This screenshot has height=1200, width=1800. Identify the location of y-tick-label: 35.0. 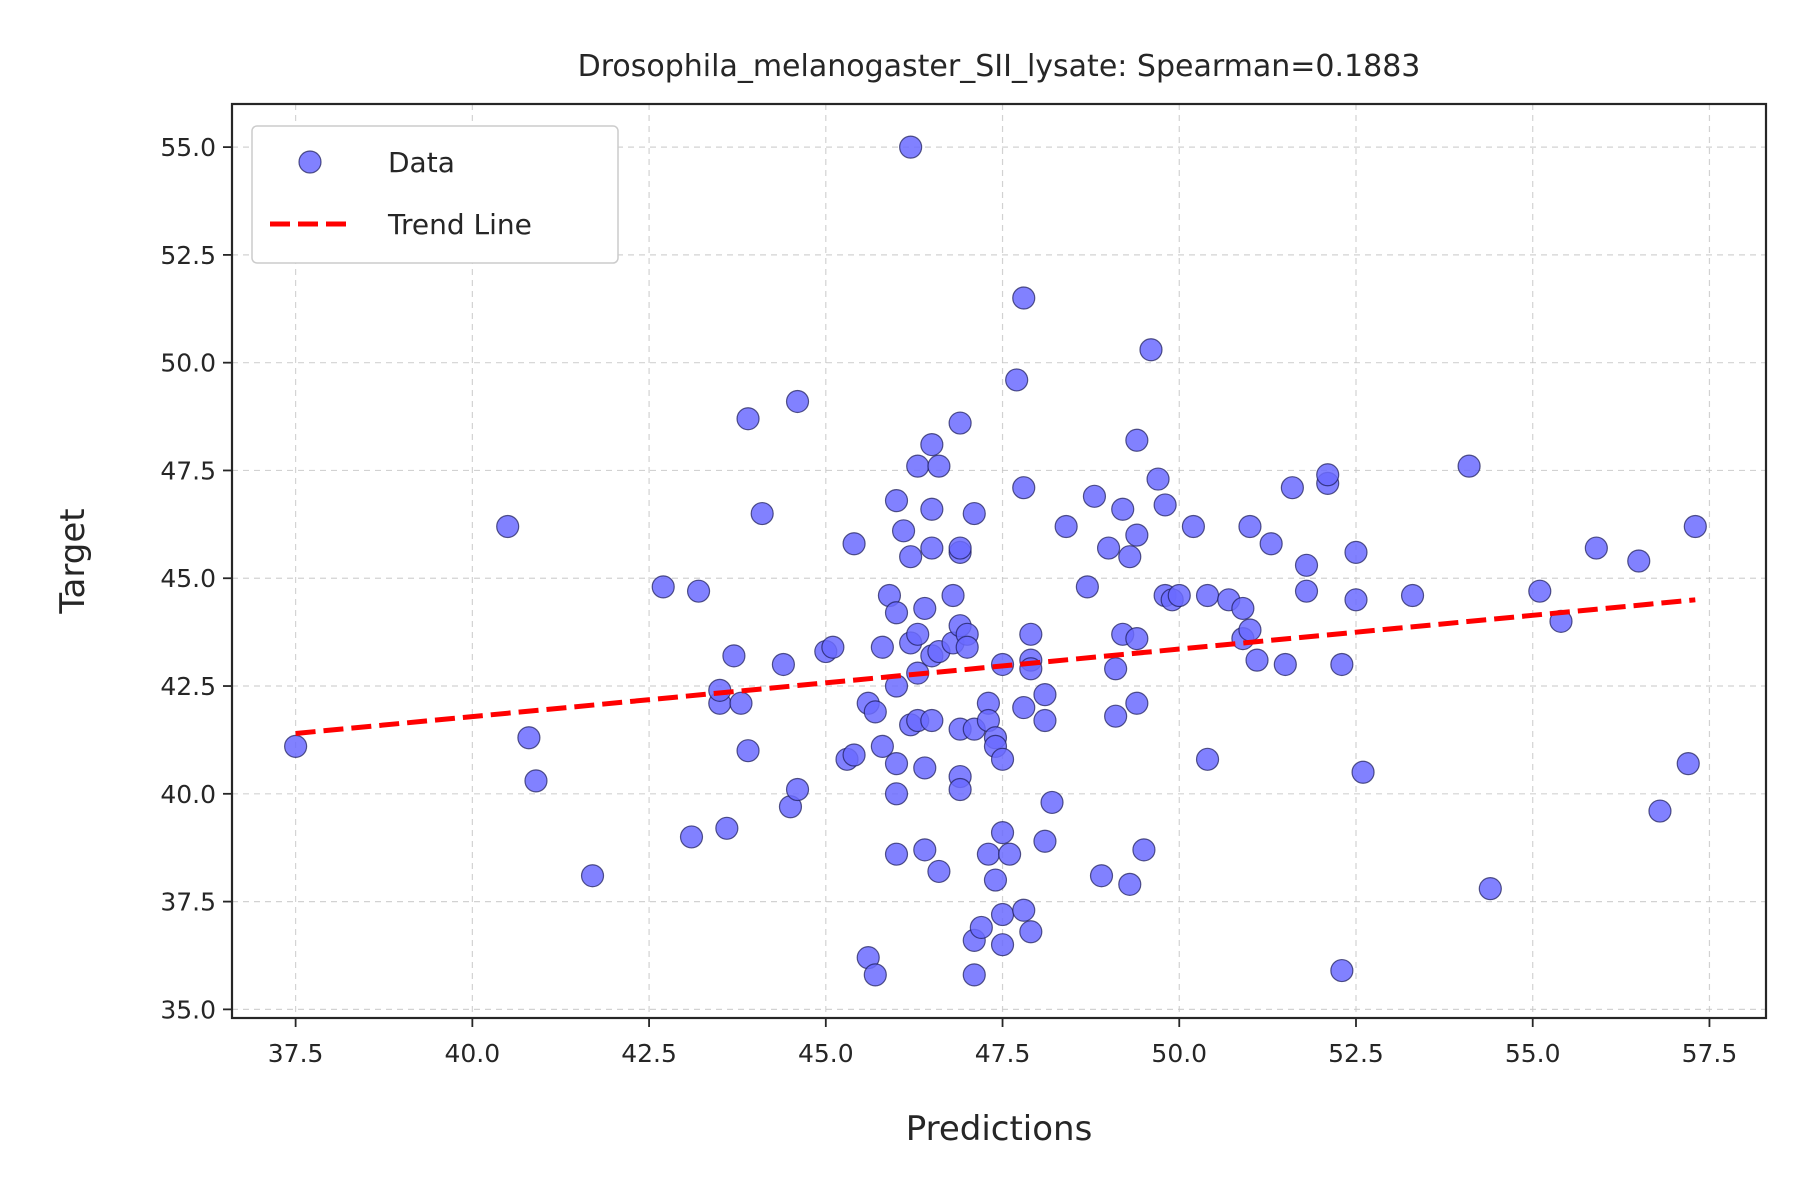
(188, 1009).